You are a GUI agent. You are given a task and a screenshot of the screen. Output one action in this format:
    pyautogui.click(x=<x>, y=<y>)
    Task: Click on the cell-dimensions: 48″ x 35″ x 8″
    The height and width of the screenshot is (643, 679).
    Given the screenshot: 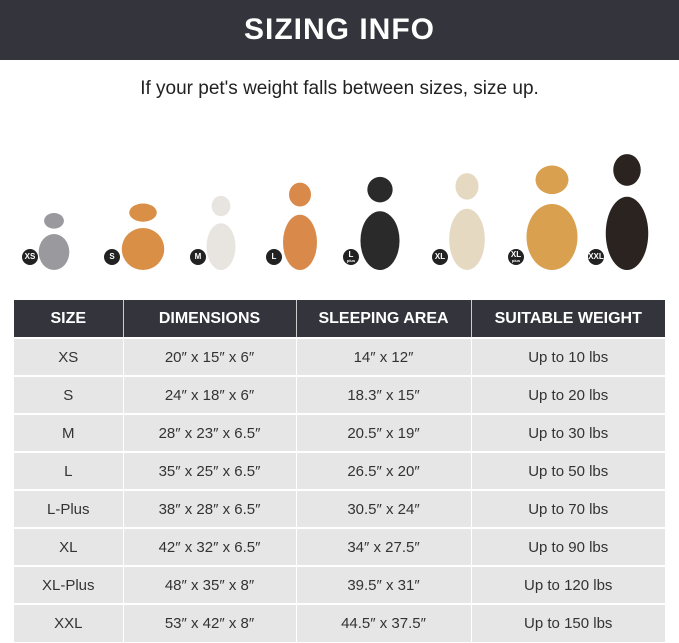 What is the action you would take?
    pyautogui.click(x=209, y=584)
    